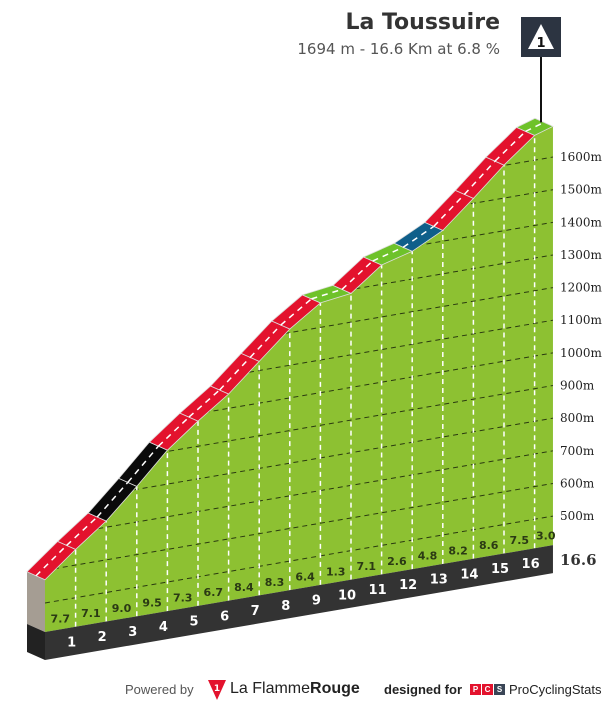 The height and width of the screenshot is (706, 615). Describe the element at coordinates (36, 642) in the screenshot. I see `base-side-face` at that location.